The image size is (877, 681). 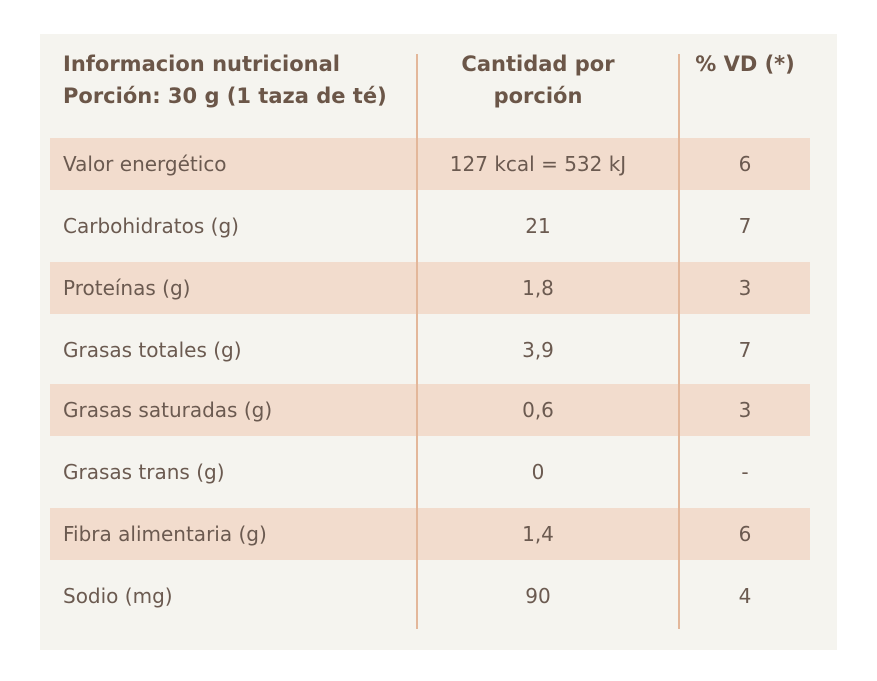 I want to click on nutrient-name: Fibra alimentaria (g), so click(x=165, y=534).